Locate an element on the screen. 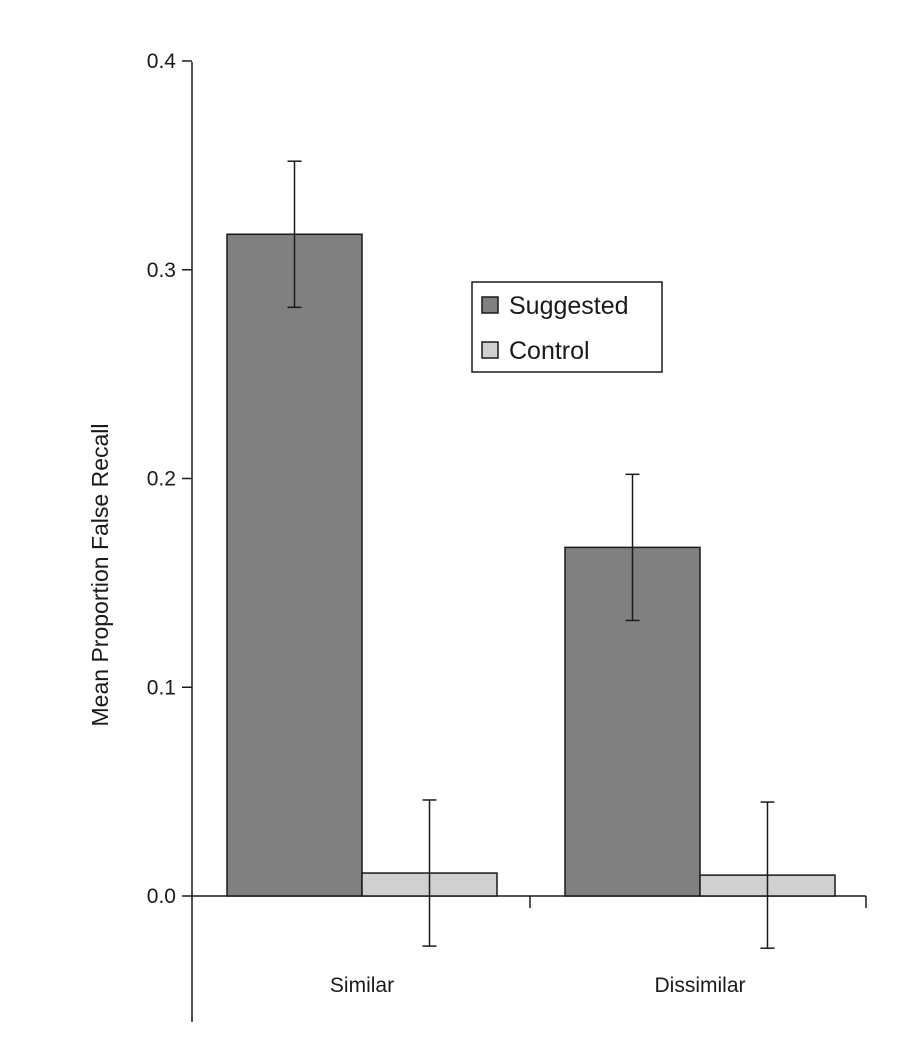  legend-swatch-suggested is located at coordinates (490, 305).